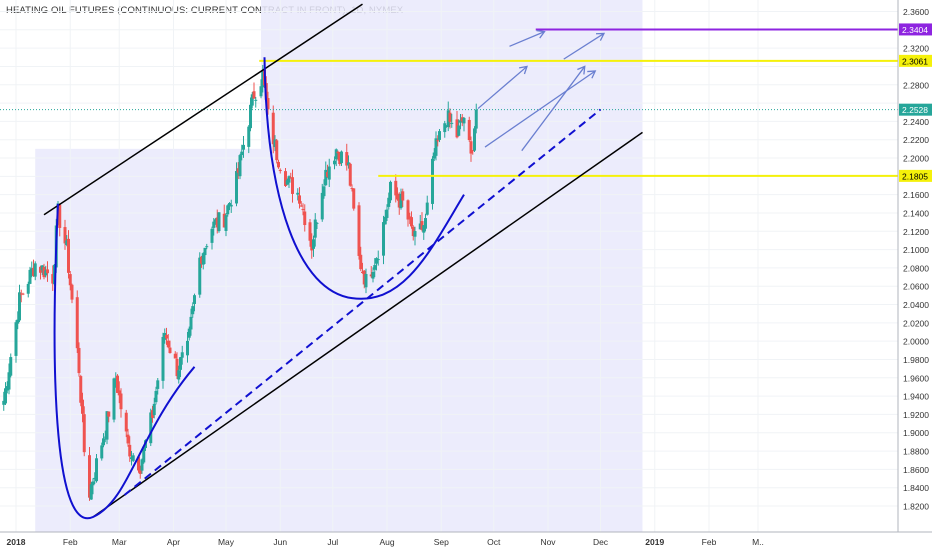  Describe the element at coordinates (226, 542) in the screenshot. I see `time-tick-label: May` at that location.